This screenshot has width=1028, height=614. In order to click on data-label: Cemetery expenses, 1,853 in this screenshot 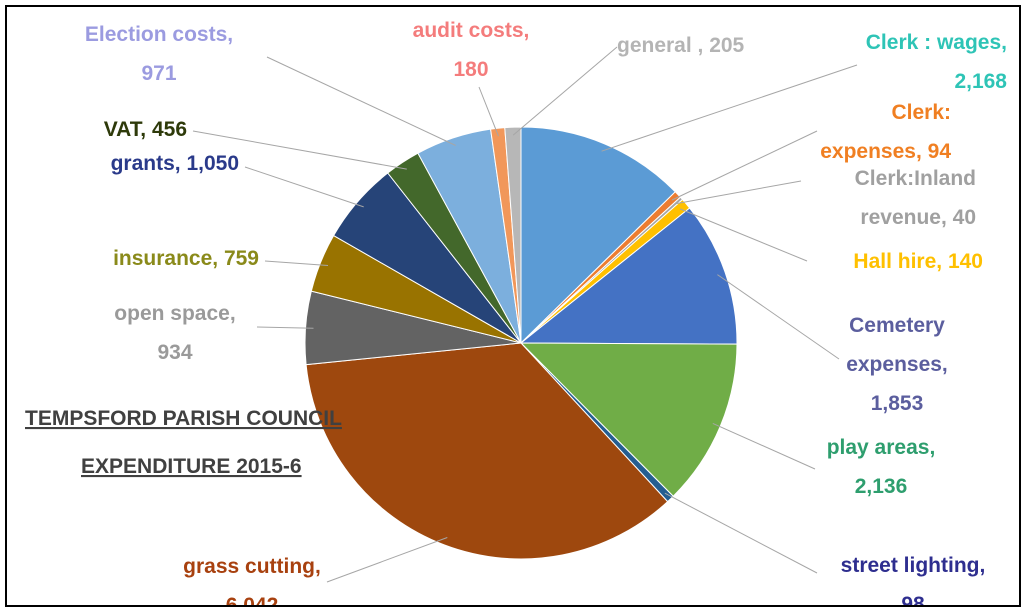, I will do `click(897, 364)`.